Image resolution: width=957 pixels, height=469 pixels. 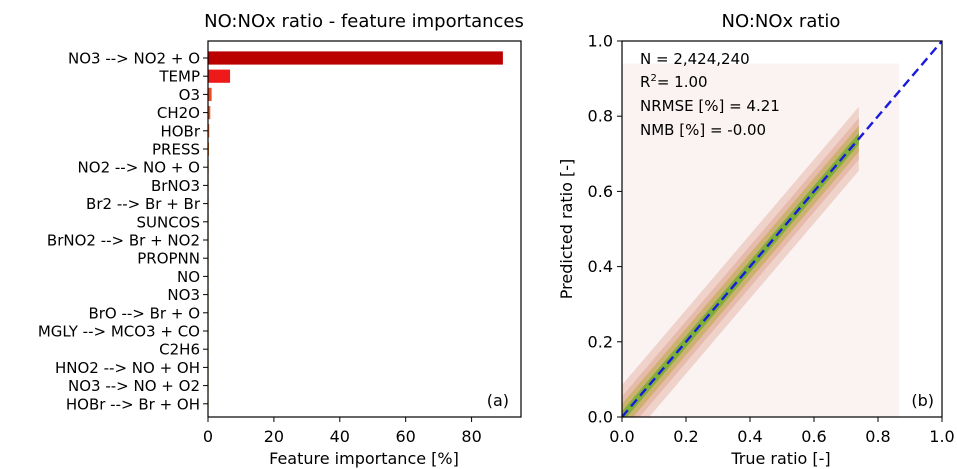 What do you see at coordinates (682, 82) in the screenshot?
I see `stat-r2-value: = 1.00` at bounding box center [682, 82].